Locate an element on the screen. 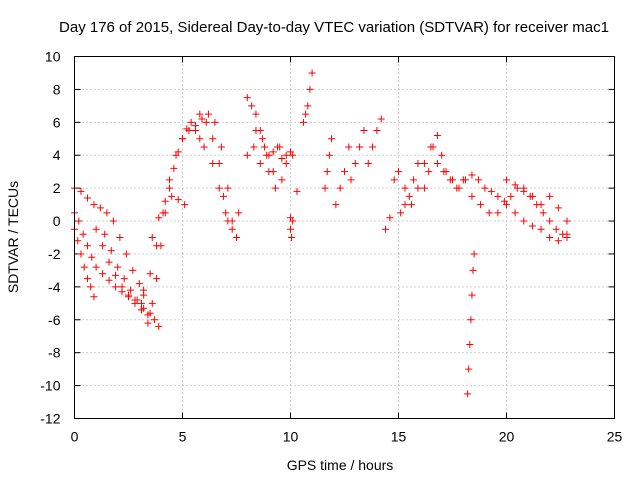 Image resolution: width=640 pixels, height=480 pixels. x-tick-label: 25 is located at coordinates (615, 437).